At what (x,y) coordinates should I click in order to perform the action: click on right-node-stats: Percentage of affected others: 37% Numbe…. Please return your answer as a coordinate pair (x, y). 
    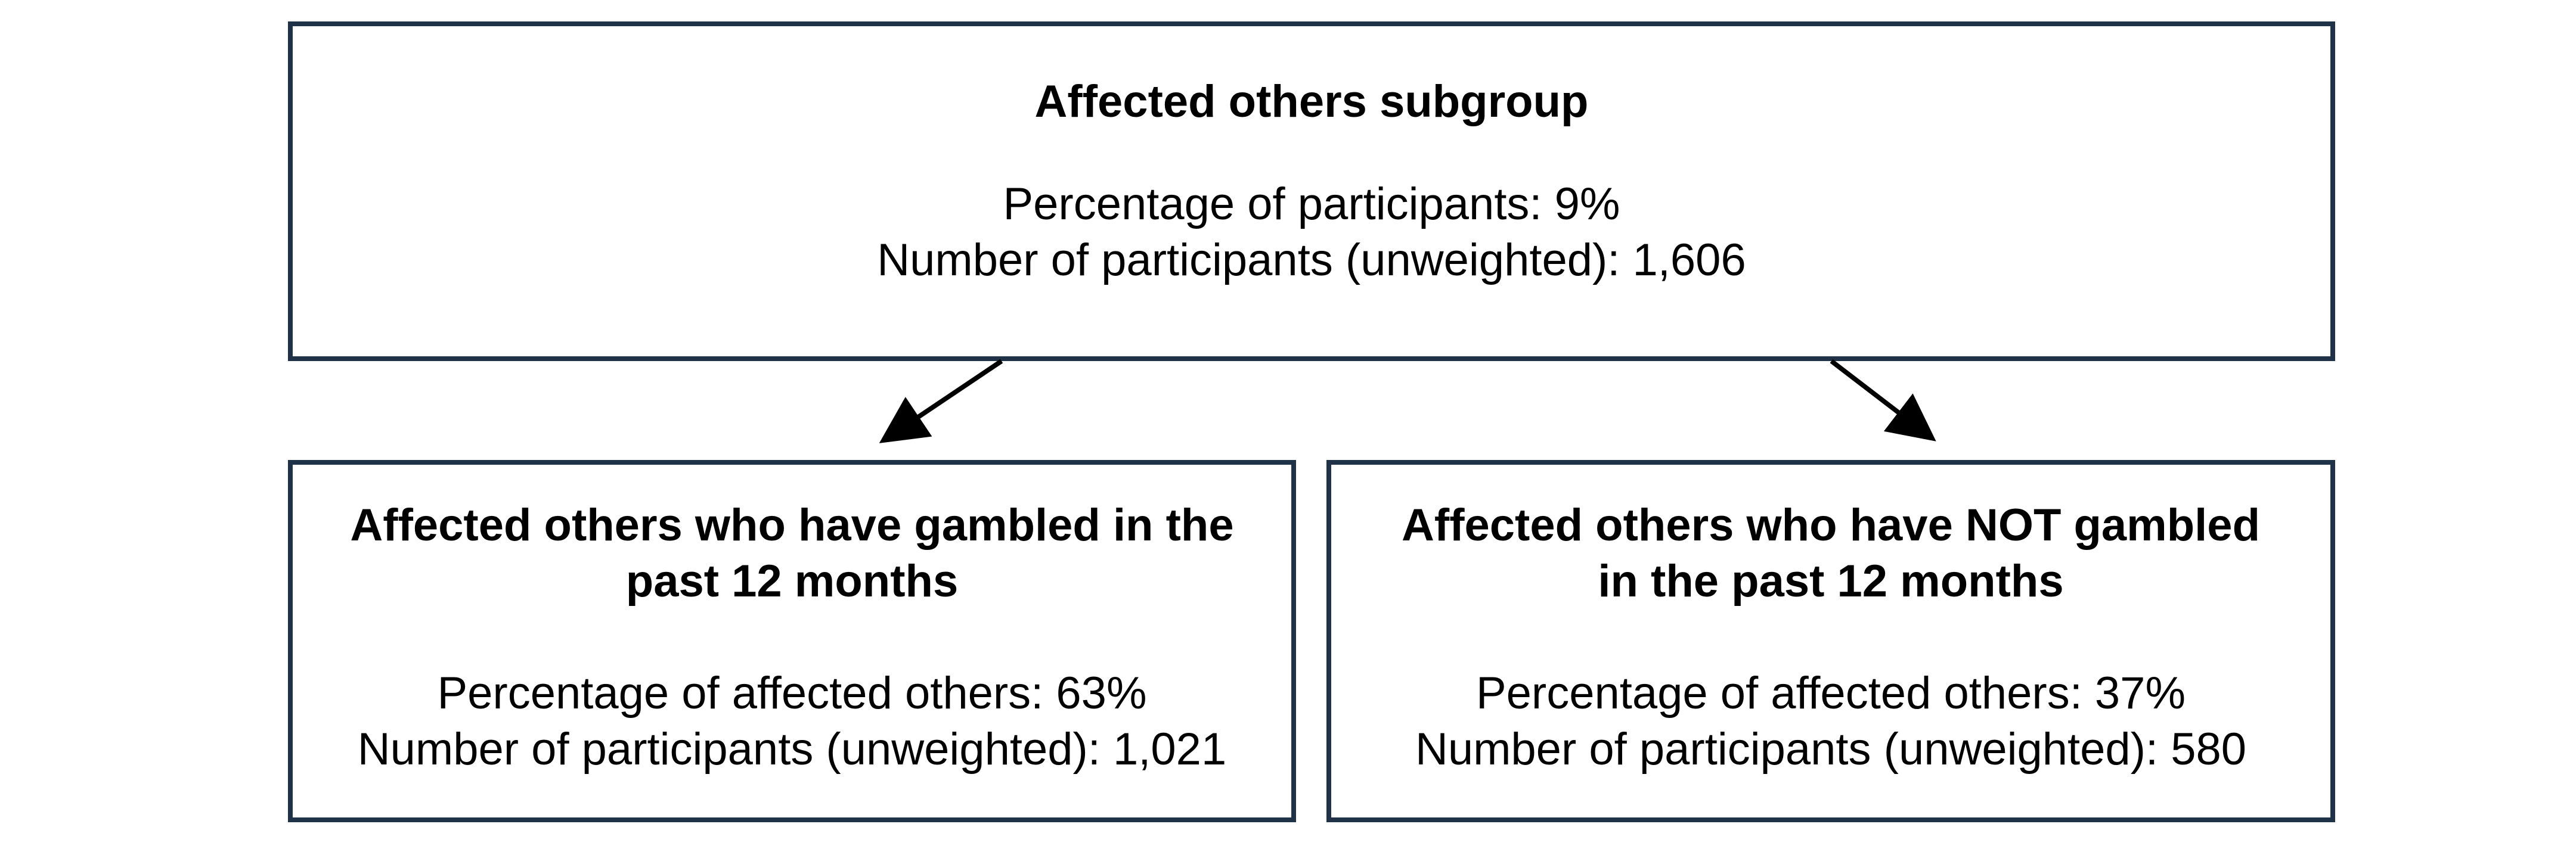
    Looking at the image, I should click on (1830, 722).